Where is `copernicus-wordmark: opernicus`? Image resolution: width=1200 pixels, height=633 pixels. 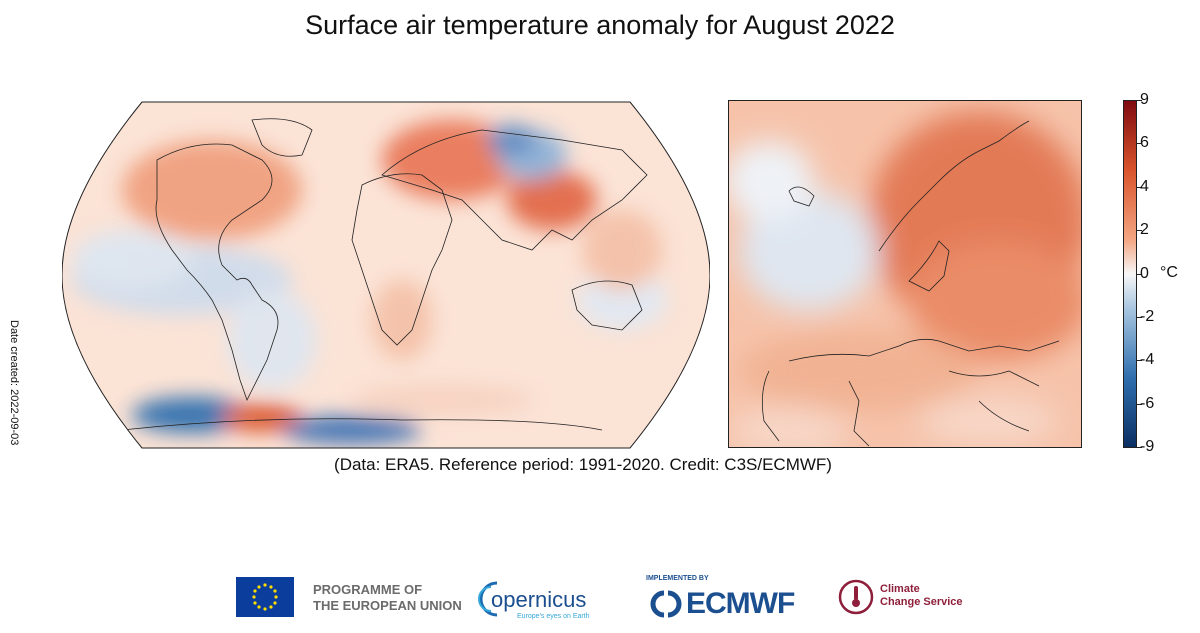
copernicus-wordmark: opernicus is located at coordinates (539, 599).